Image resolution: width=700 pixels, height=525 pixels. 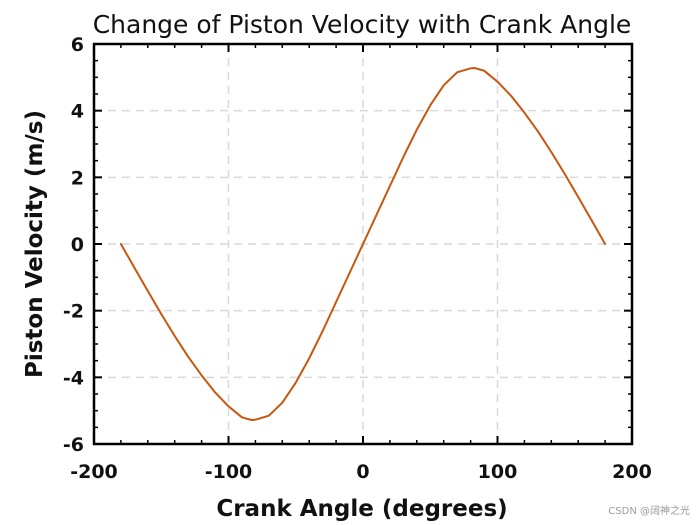 I want to click on y-tick-label: -6, so click(x=73, y=445).